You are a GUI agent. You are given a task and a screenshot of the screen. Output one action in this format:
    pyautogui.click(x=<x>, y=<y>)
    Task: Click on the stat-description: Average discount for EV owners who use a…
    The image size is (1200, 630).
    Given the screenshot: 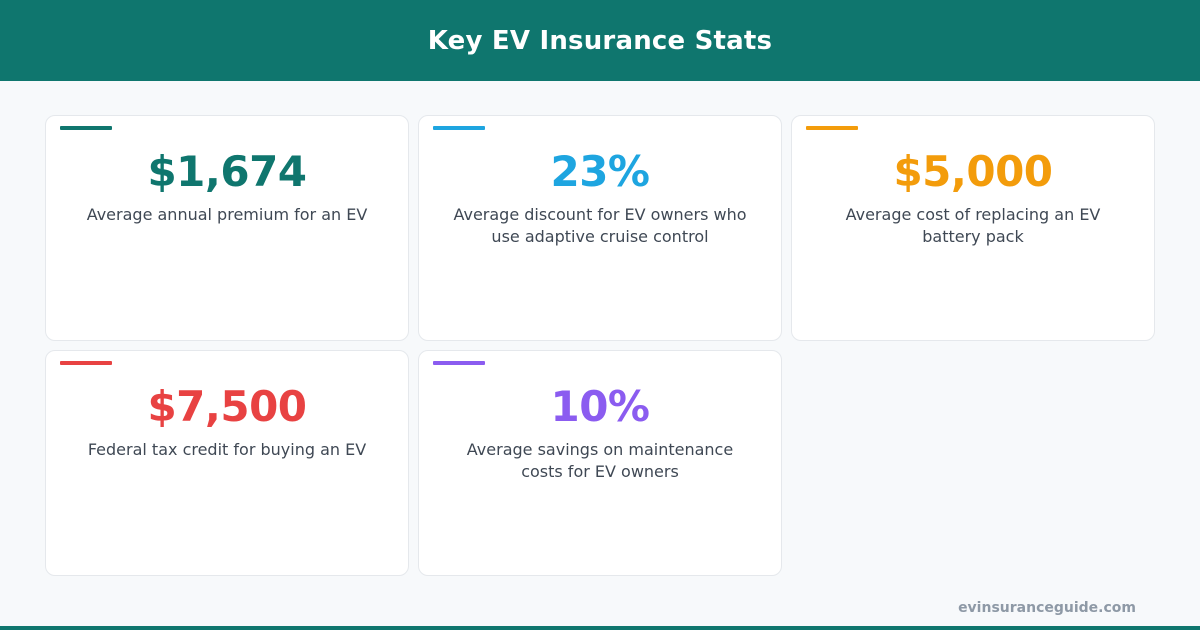 What is the action you would take?
    pyautogui.click(x=600, y=225)
    